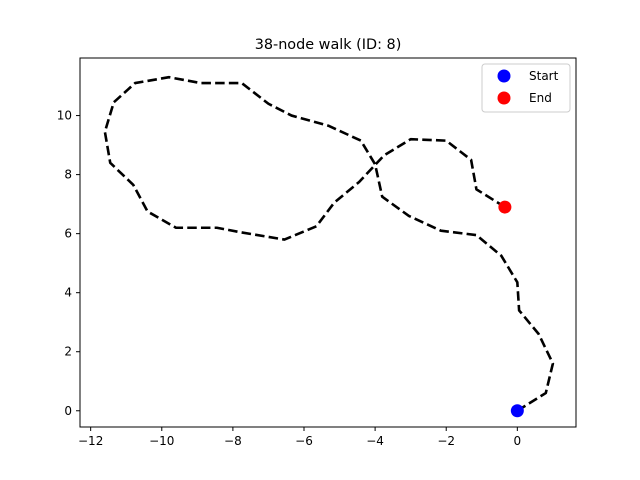 This screenshot has height=480, width=640. Describe the element at coordinates (504, 98) in the screenshot. I see `legend-end-swatch` at that location.